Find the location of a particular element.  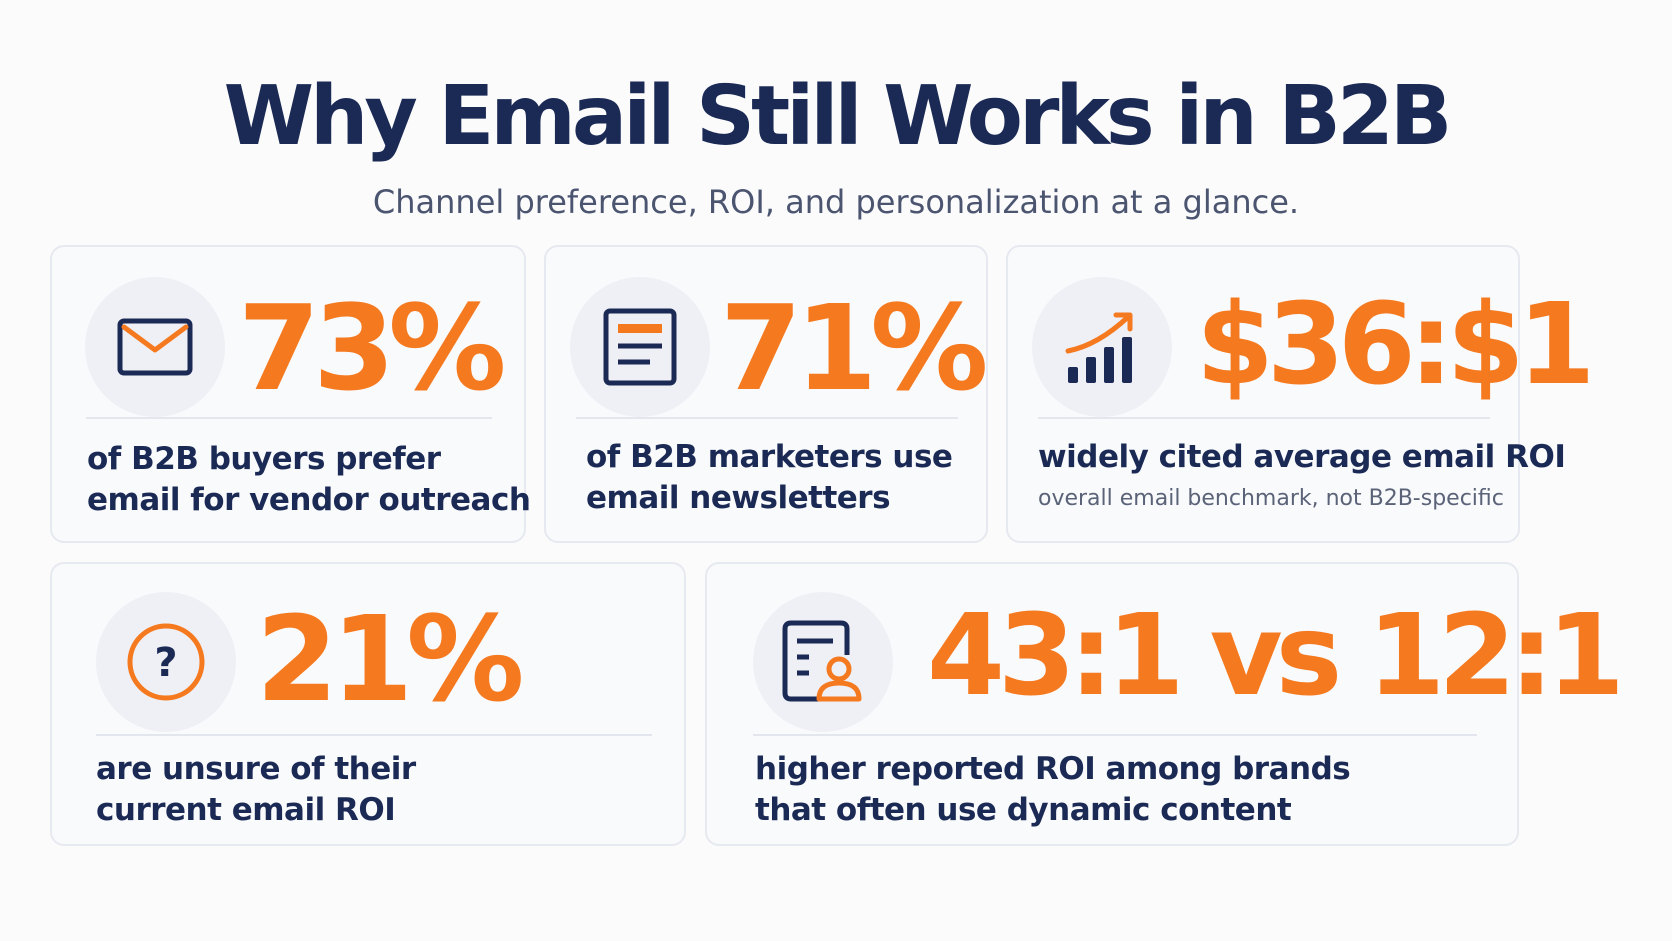

description-line: email for vendor outreach is located at coordinates (309, 500).